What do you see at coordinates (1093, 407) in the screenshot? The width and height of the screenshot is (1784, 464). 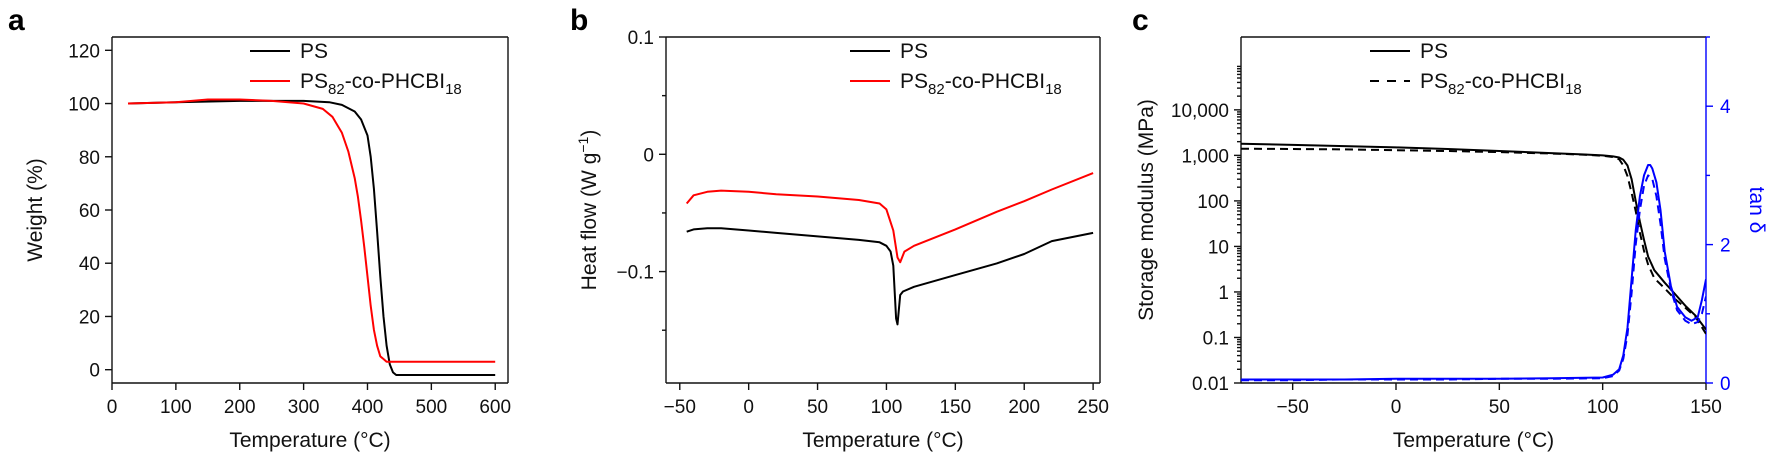 I see `x-tick-label: 250` at bounding box center [1093, 407].